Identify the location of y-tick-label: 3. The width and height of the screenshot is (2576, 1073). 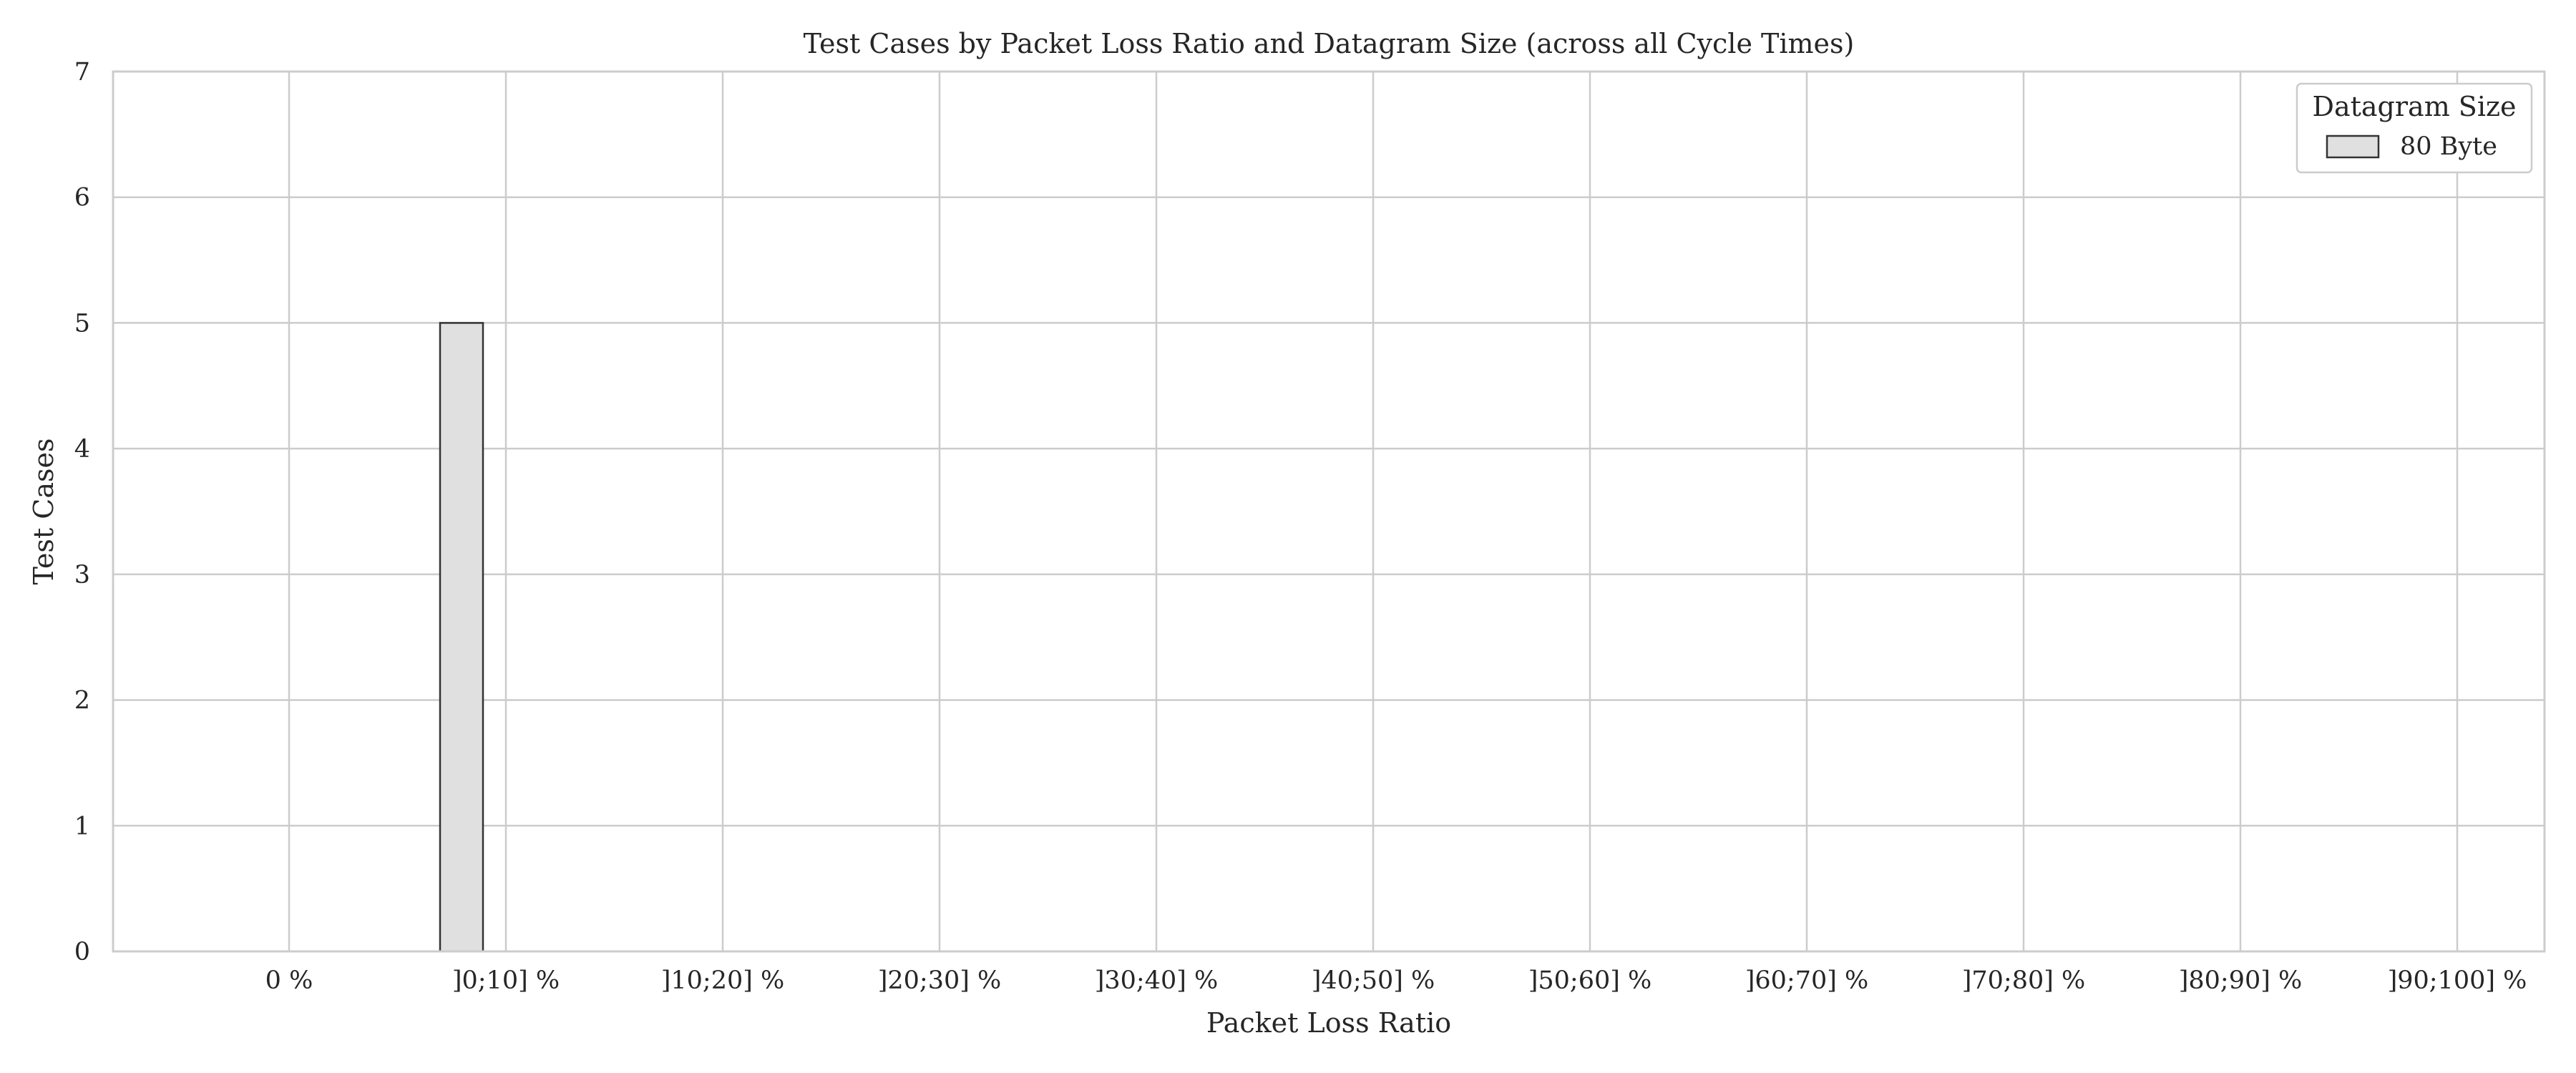
(82, 575).